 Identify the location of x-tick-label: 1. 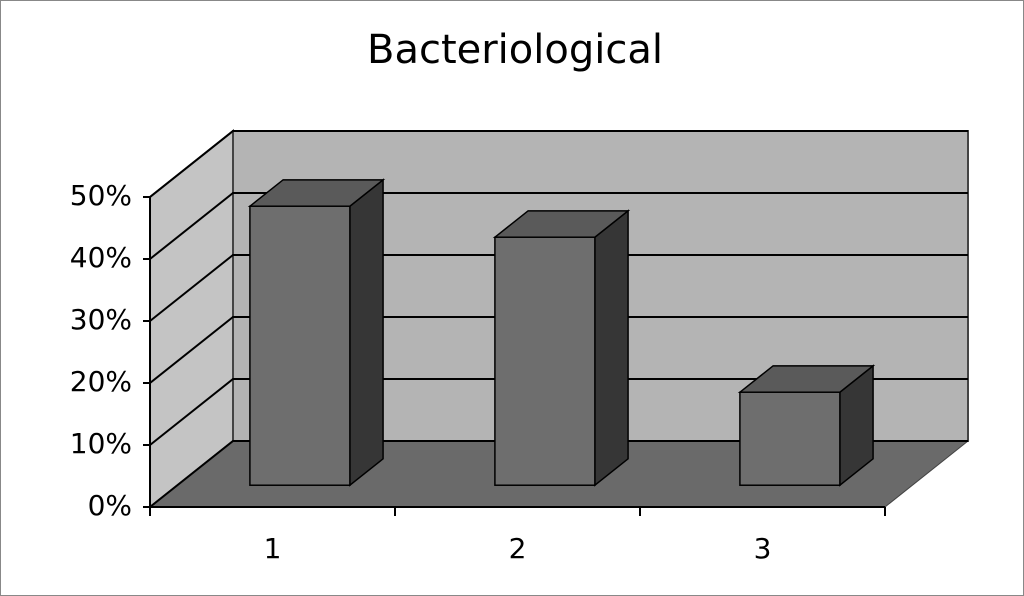
(273, 548).